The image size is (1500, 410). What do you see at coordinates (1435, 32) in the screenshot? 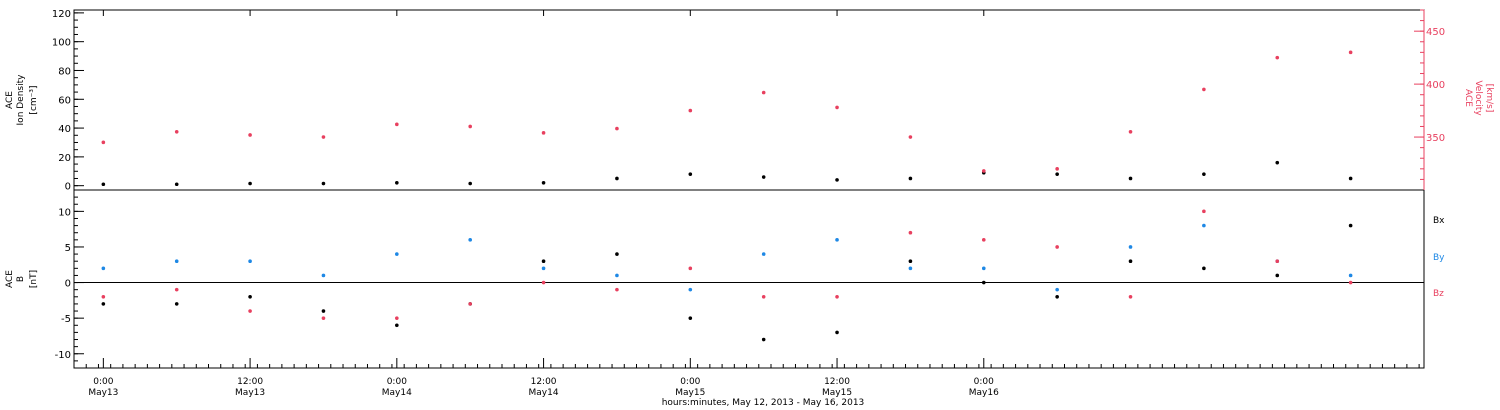
I see `top-right-tick-label: 450` at bounding box center [1435, 32].